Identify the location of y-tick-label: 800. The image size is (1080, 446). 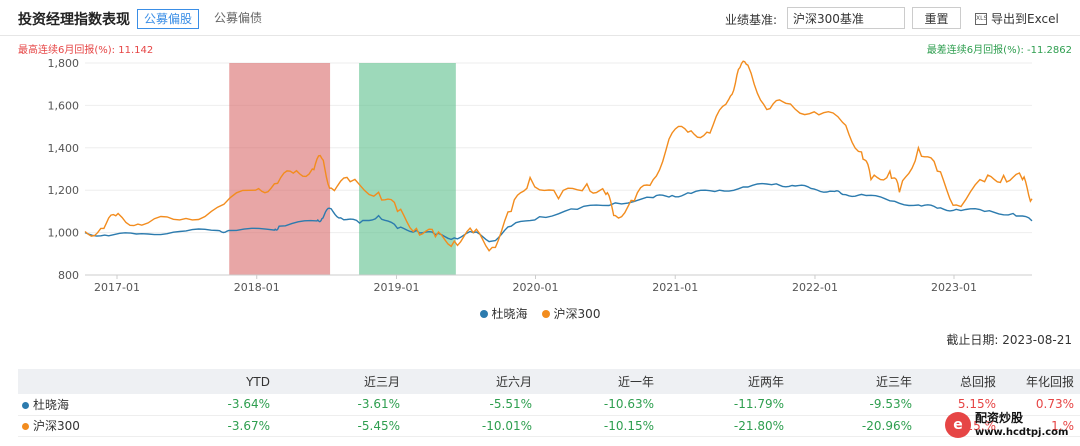
(68, 275).